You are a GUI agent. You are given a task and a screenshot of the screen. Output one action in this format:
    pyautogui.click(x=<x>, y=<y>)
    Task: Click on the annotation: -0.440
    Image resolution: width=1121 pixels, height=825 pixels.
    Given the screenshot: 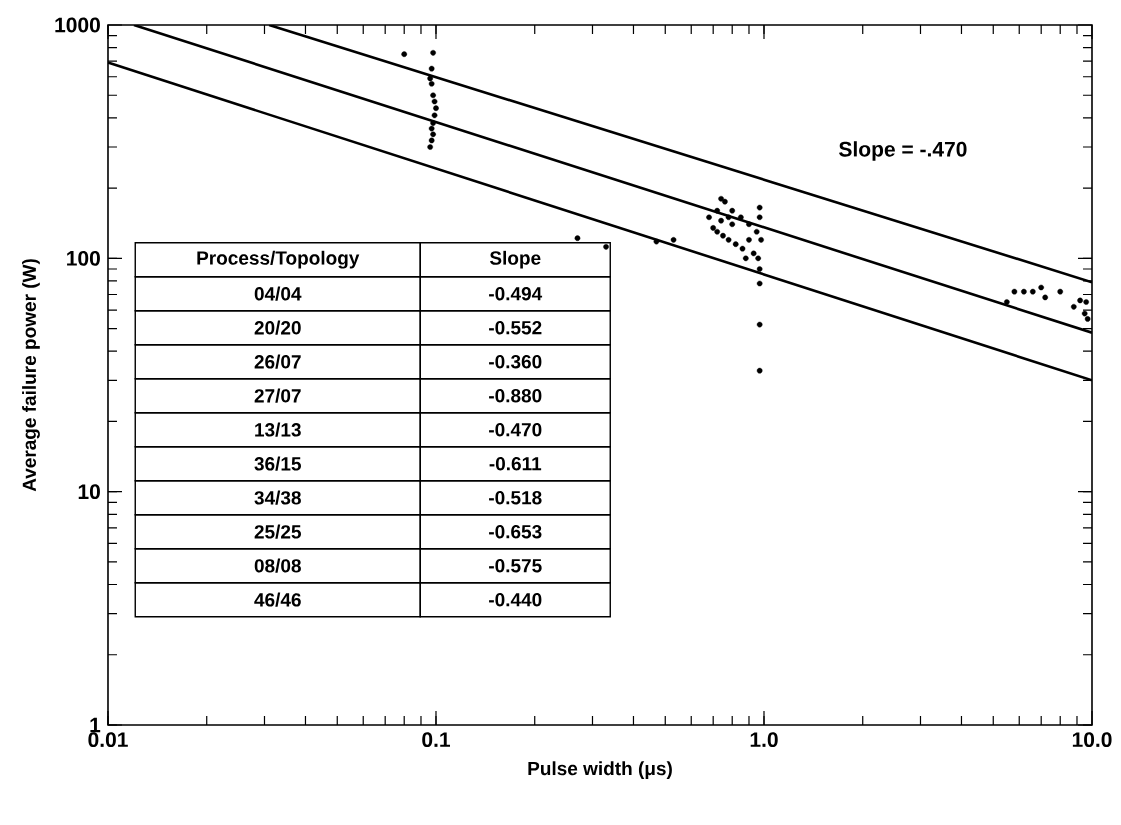 What is the action you would take?
    pyautogui.click(x=515, y=599)
    